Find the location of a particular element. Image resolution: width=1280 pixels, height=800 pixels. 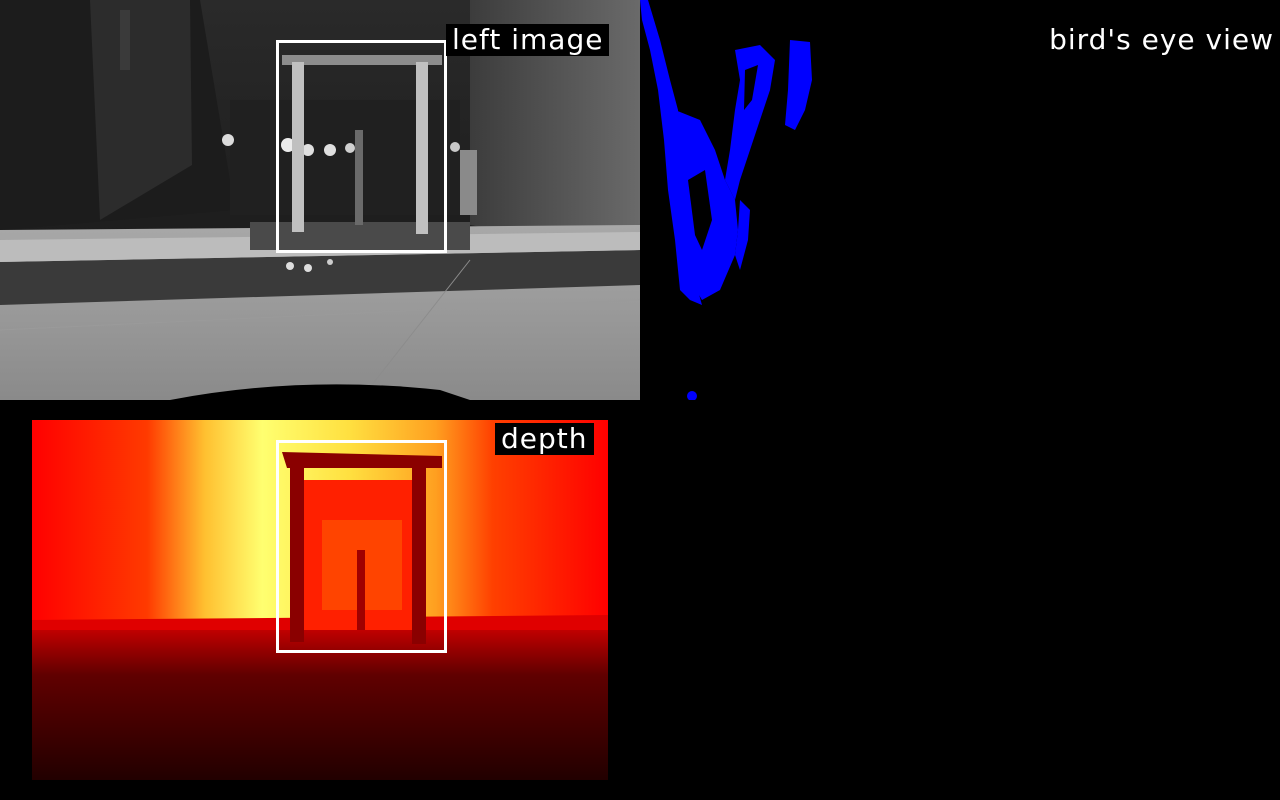

left-image-label: left image is located at coordinates (528, 40).